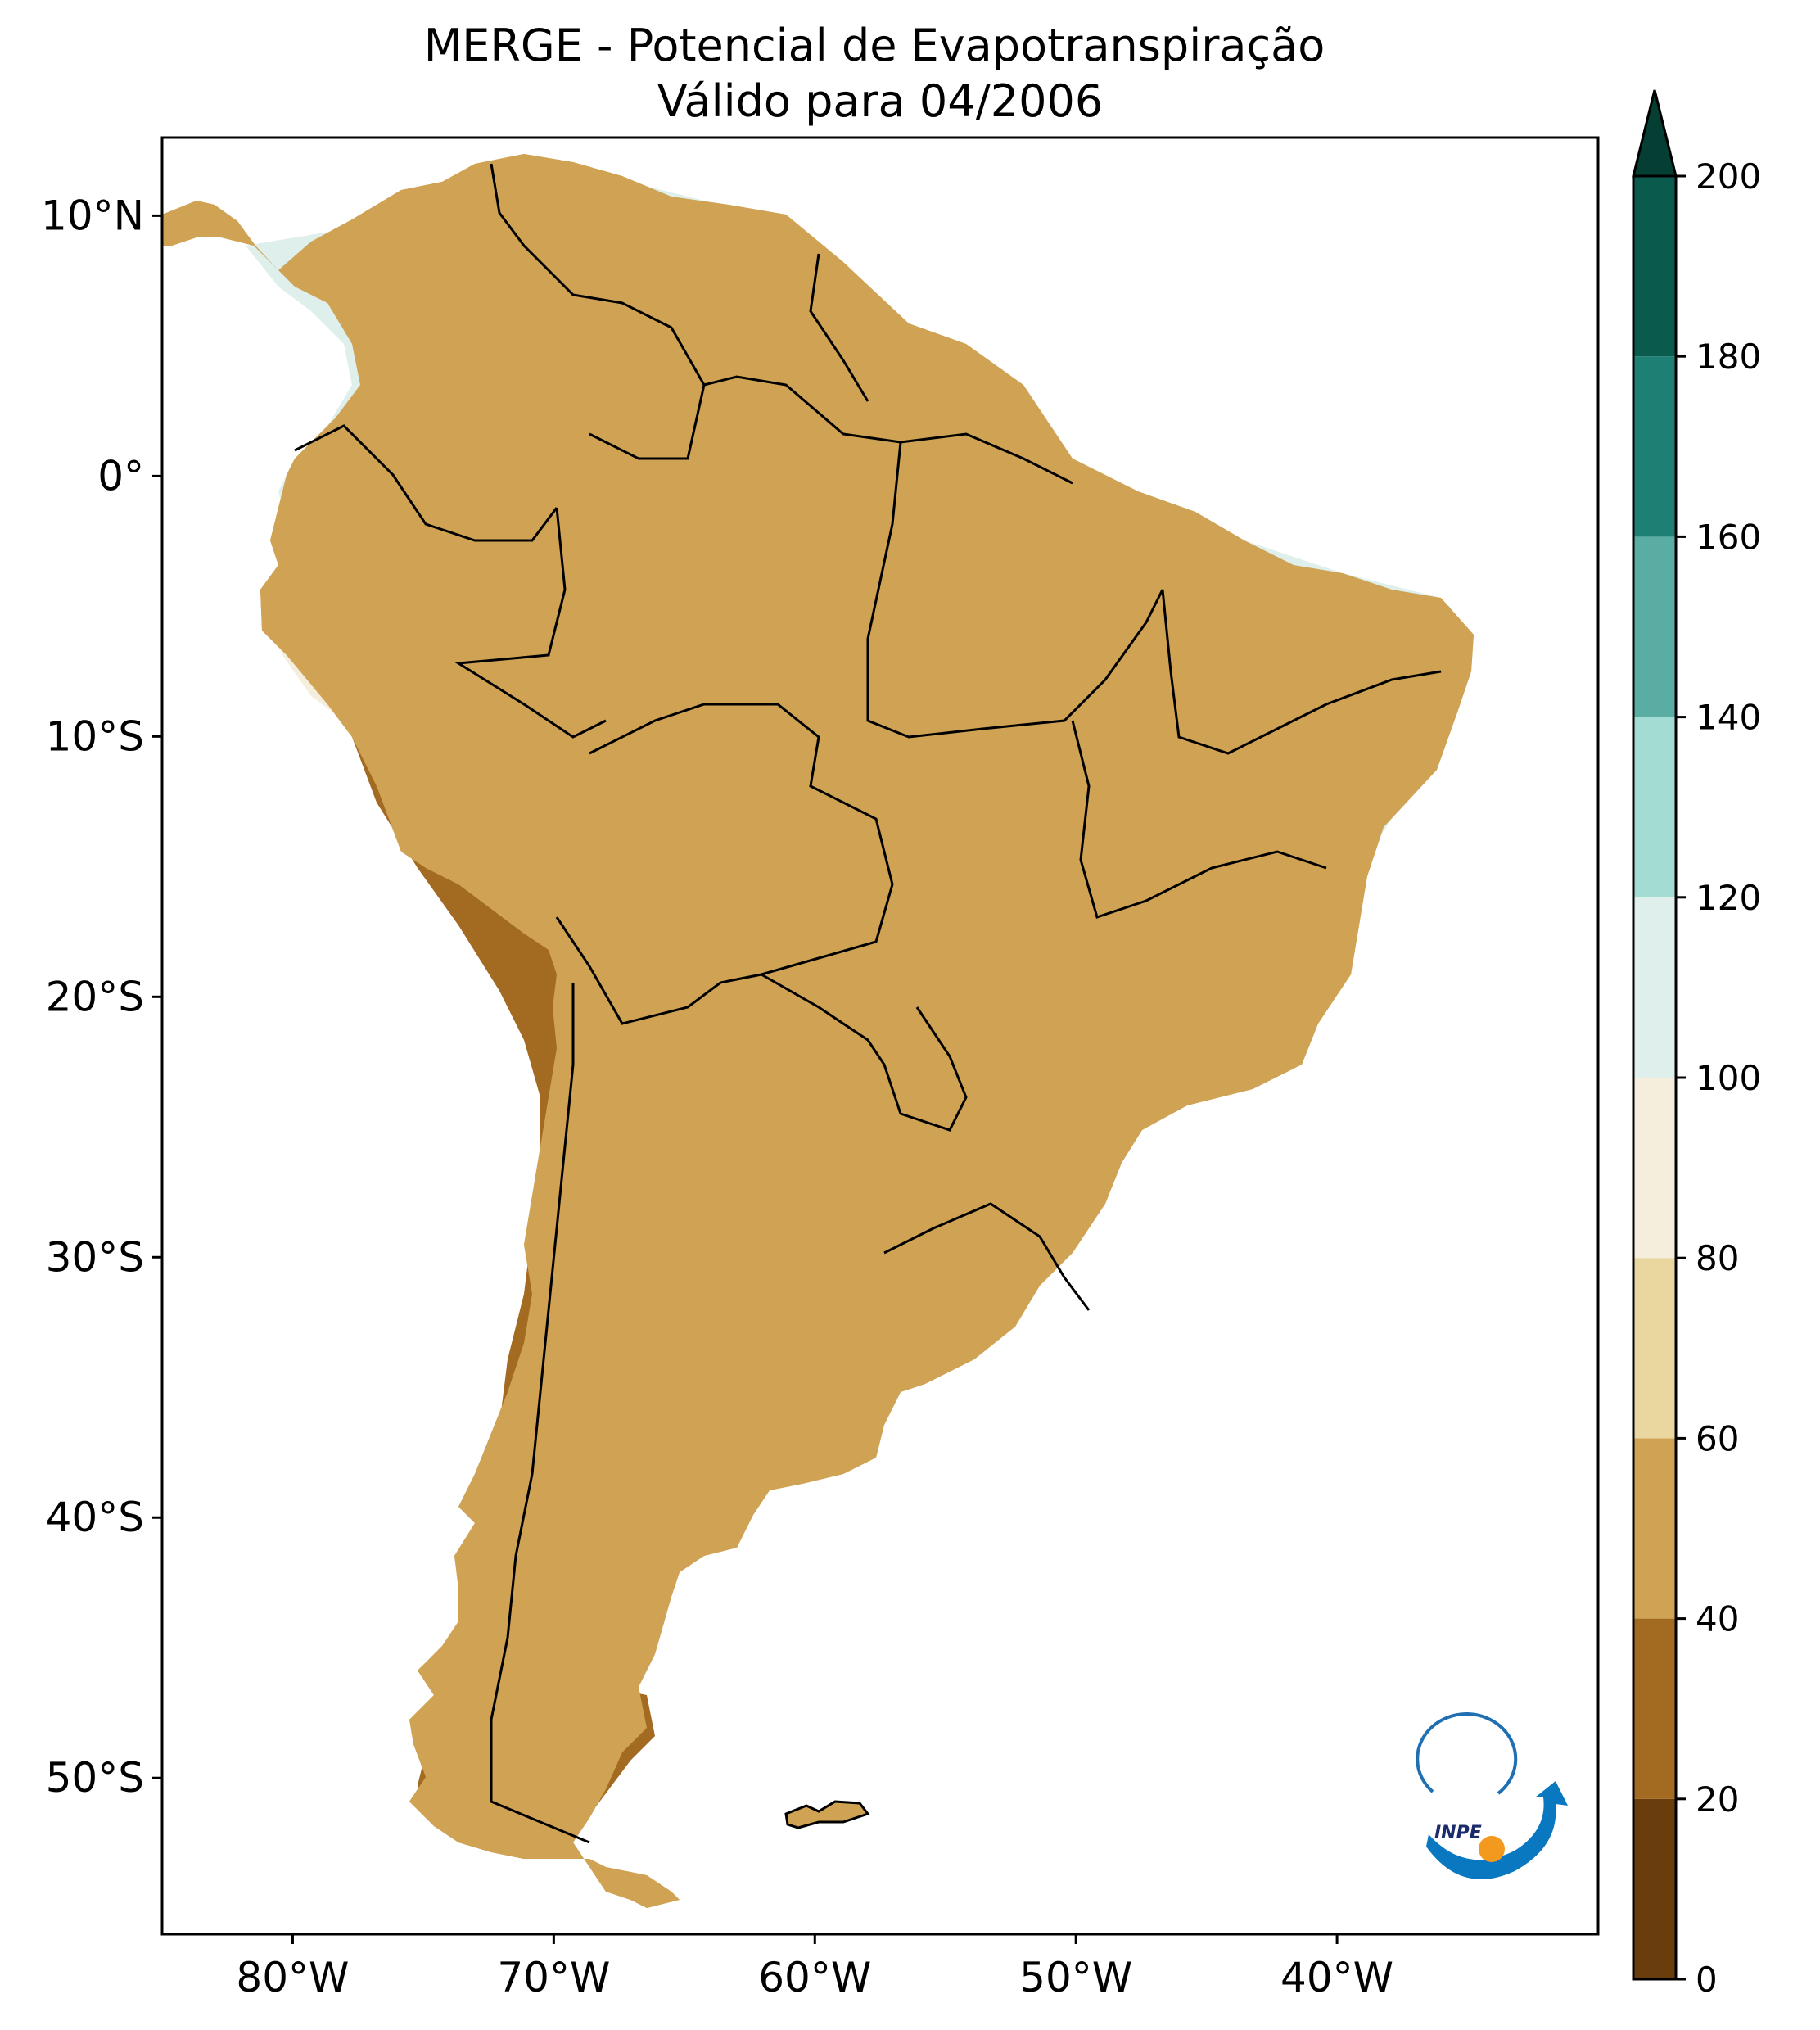 The height and width of the screenshot is (2030, 1820). What do you see at coordinates (95, 736) in the screenshot?
I see `lat-tick-label: 10°S` at bounding box center [95, 736].